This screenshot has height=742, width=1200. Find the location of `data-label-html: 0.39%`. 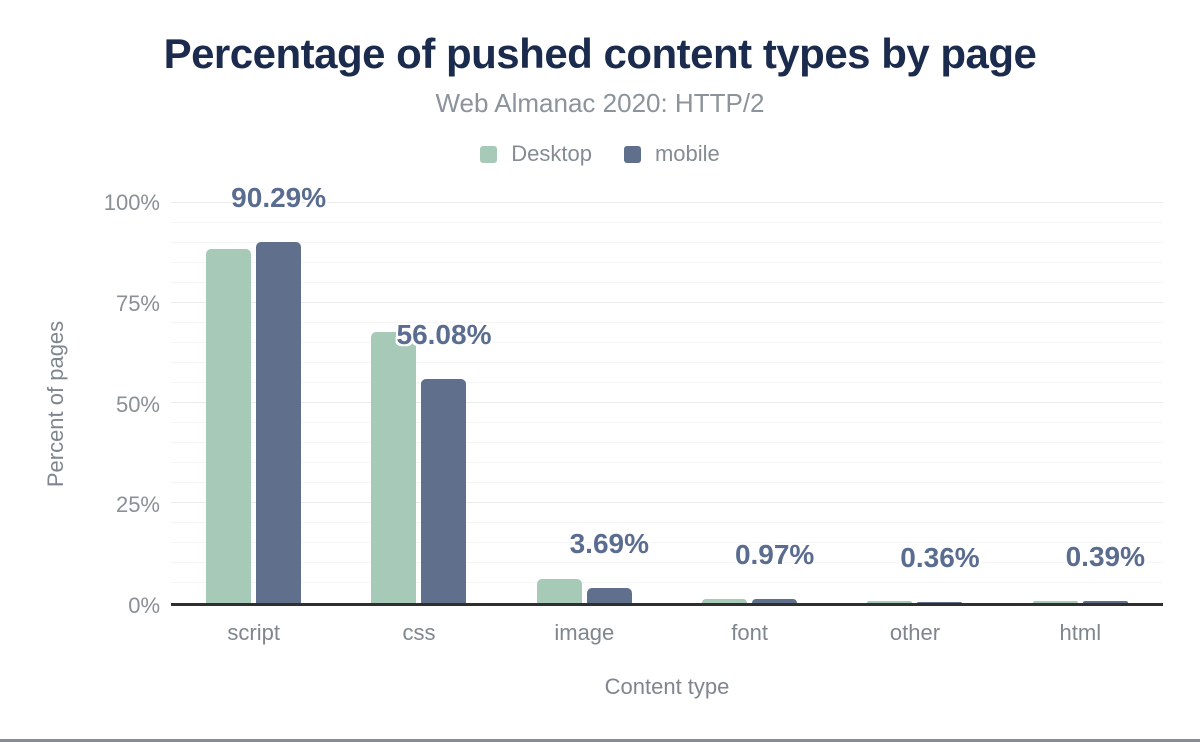

data-label-html: 0.39% is located at coordinates (1105, 557).